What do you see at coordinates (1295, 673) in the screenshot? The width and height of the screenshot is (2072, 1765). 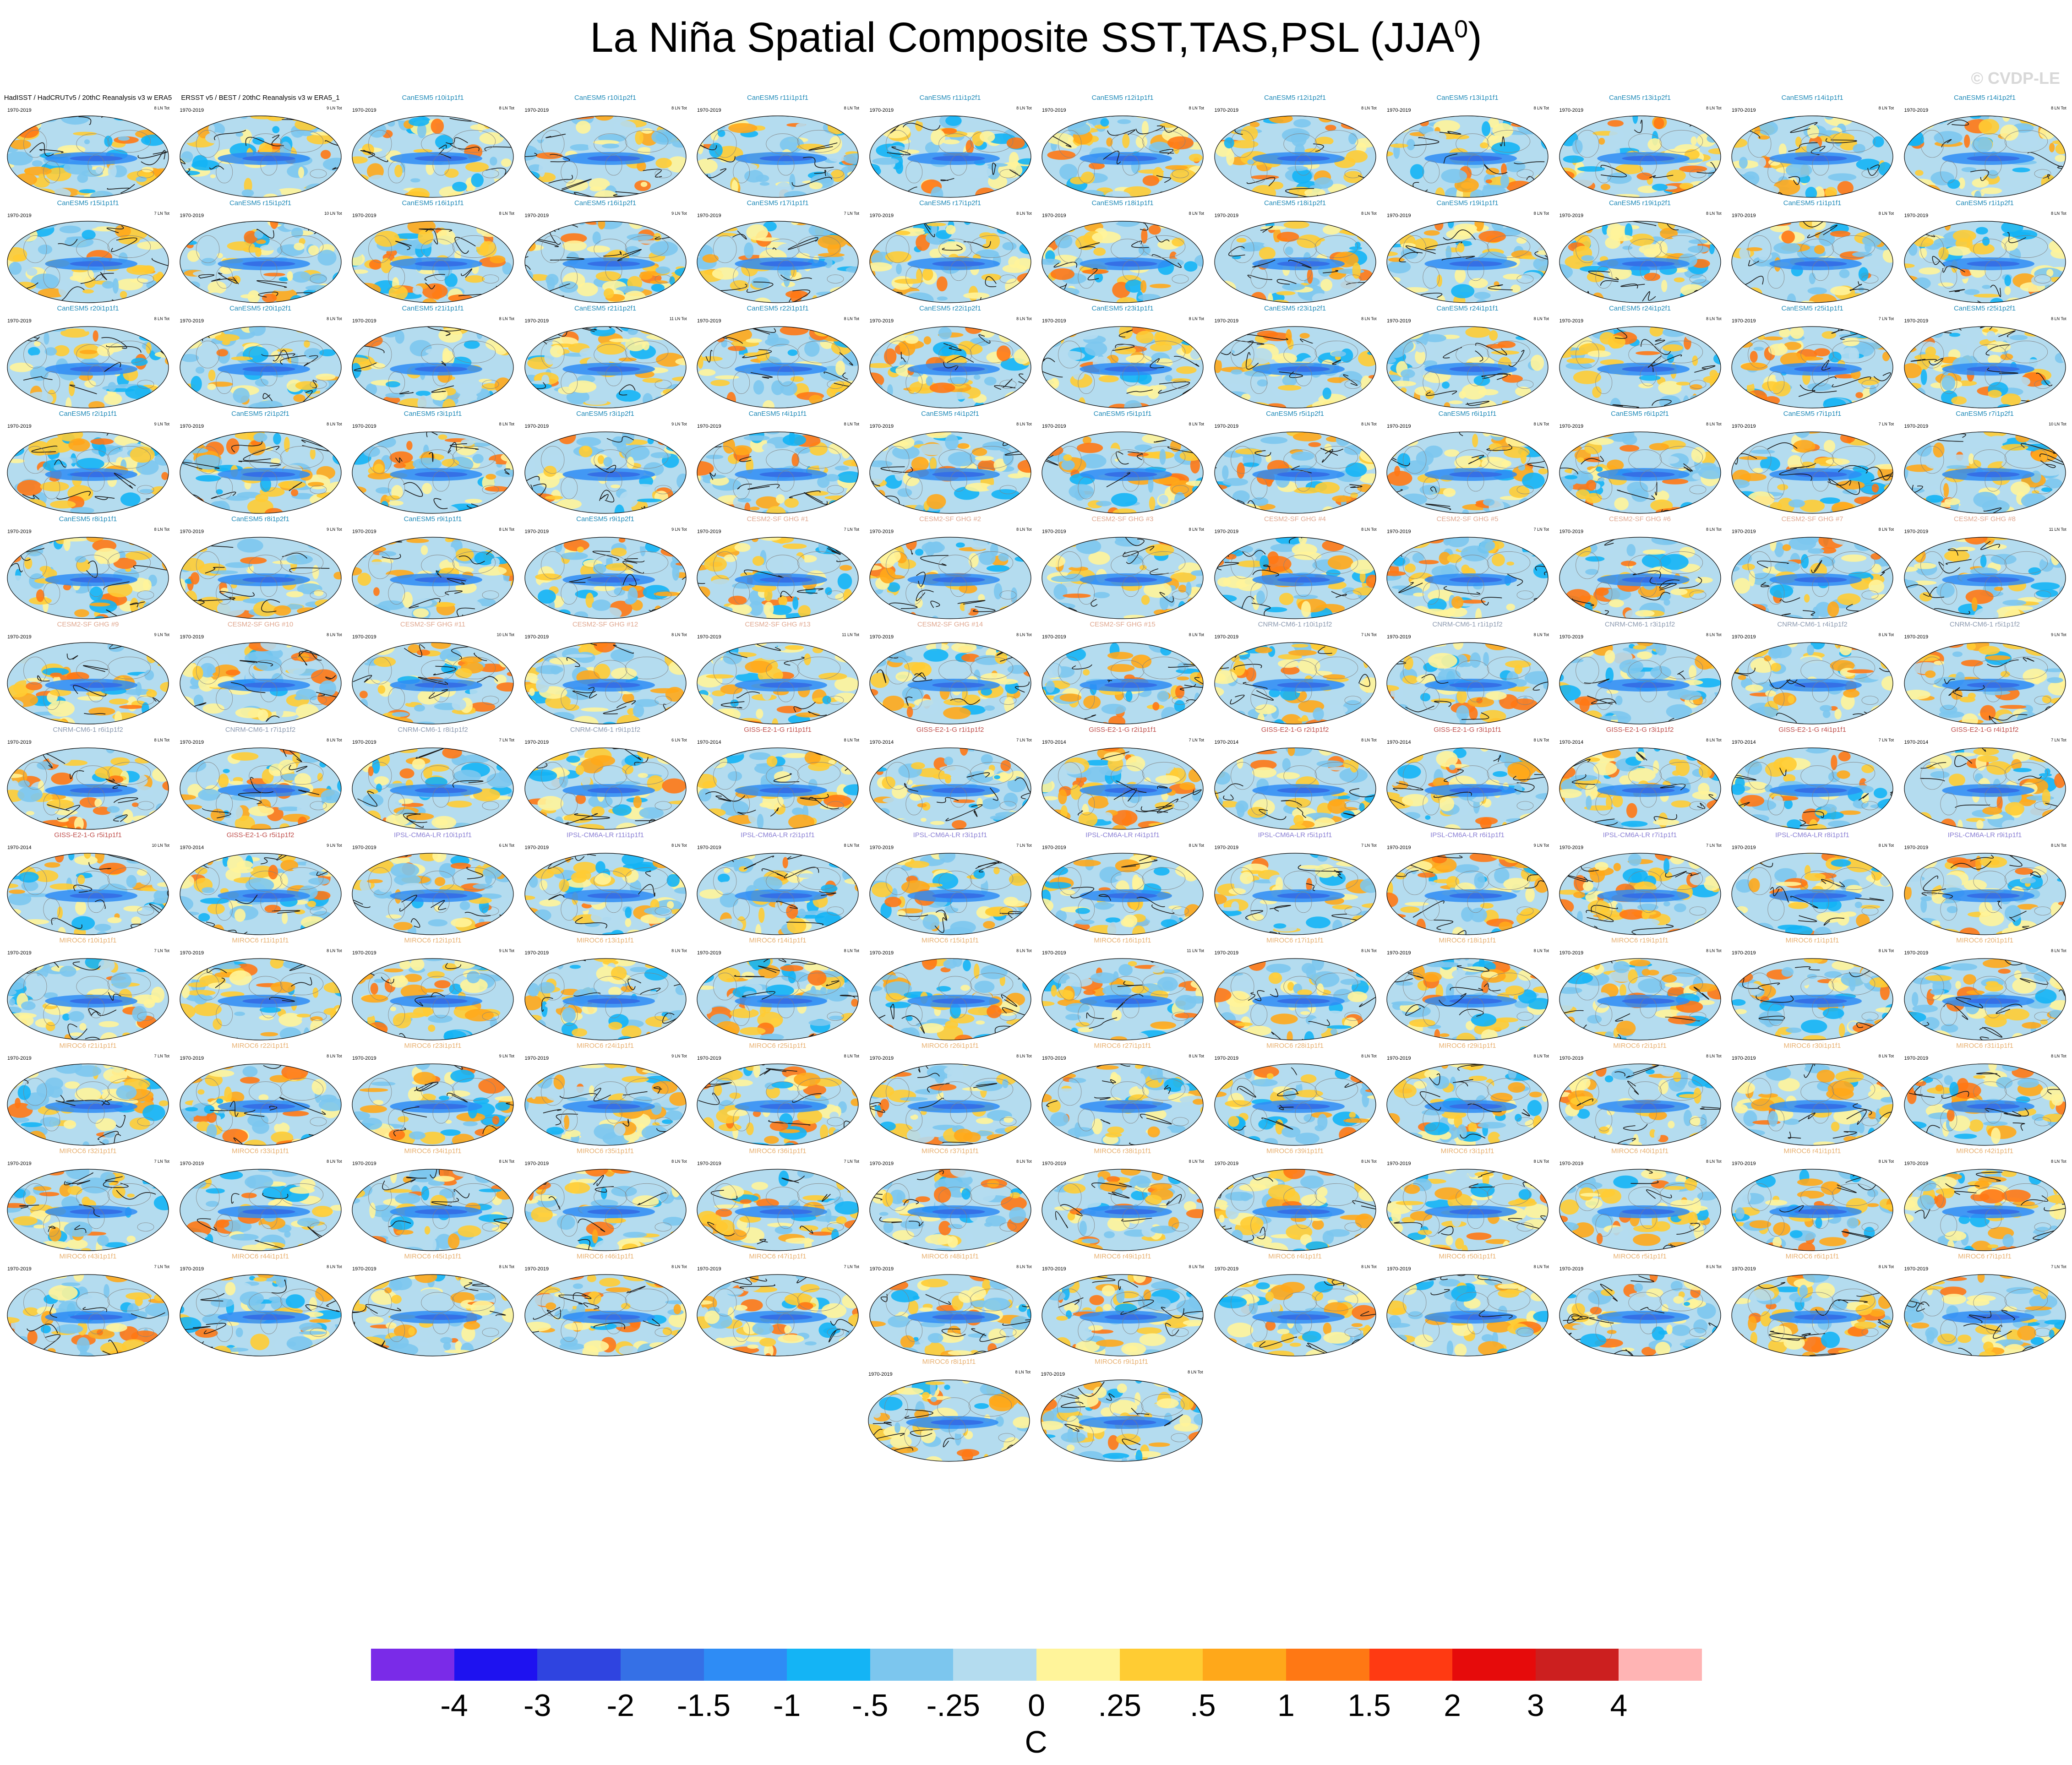 I see `map-panel: CNRM-CM6-1 r10i1p1f2 1970-2019 7 LN Tot` at bounding box center [1295, 673].